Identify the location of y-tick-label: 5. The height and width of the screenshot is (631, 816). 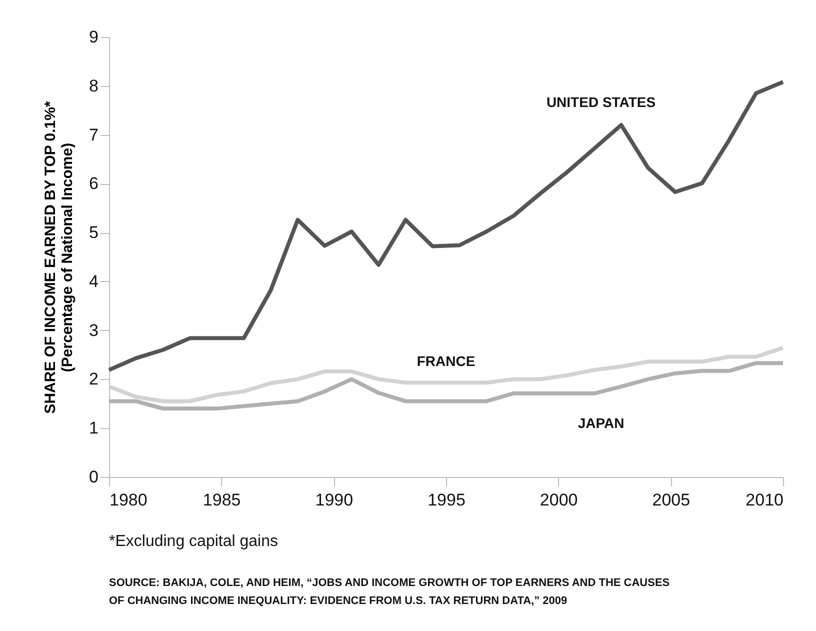
(93, 232).